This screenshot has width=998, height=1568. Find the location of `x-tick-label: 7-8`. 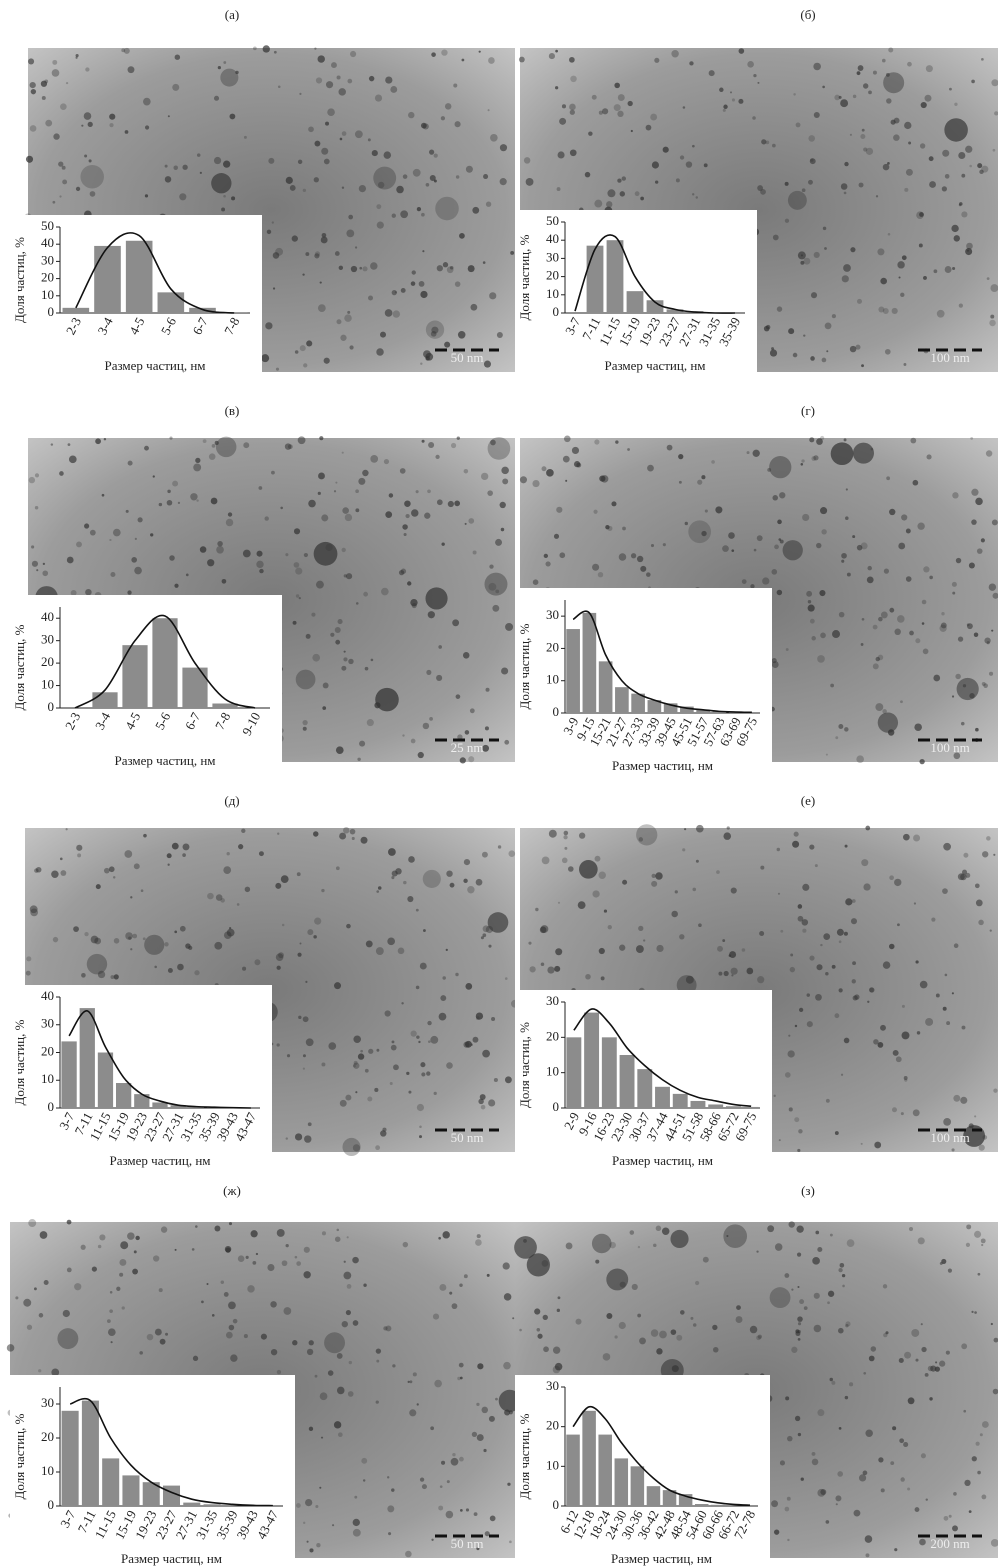

x-tick-label: 7-8 is located at coordinates (222, 721).